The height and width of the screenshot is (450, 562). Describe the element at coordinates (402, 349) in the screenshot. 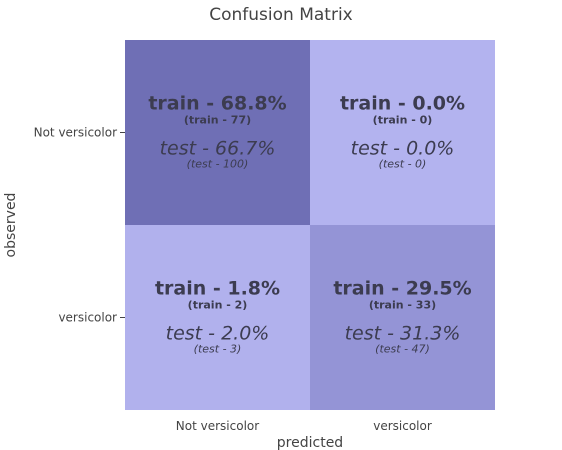

I see `cell-test-count-label: (test - 47)` at that location.